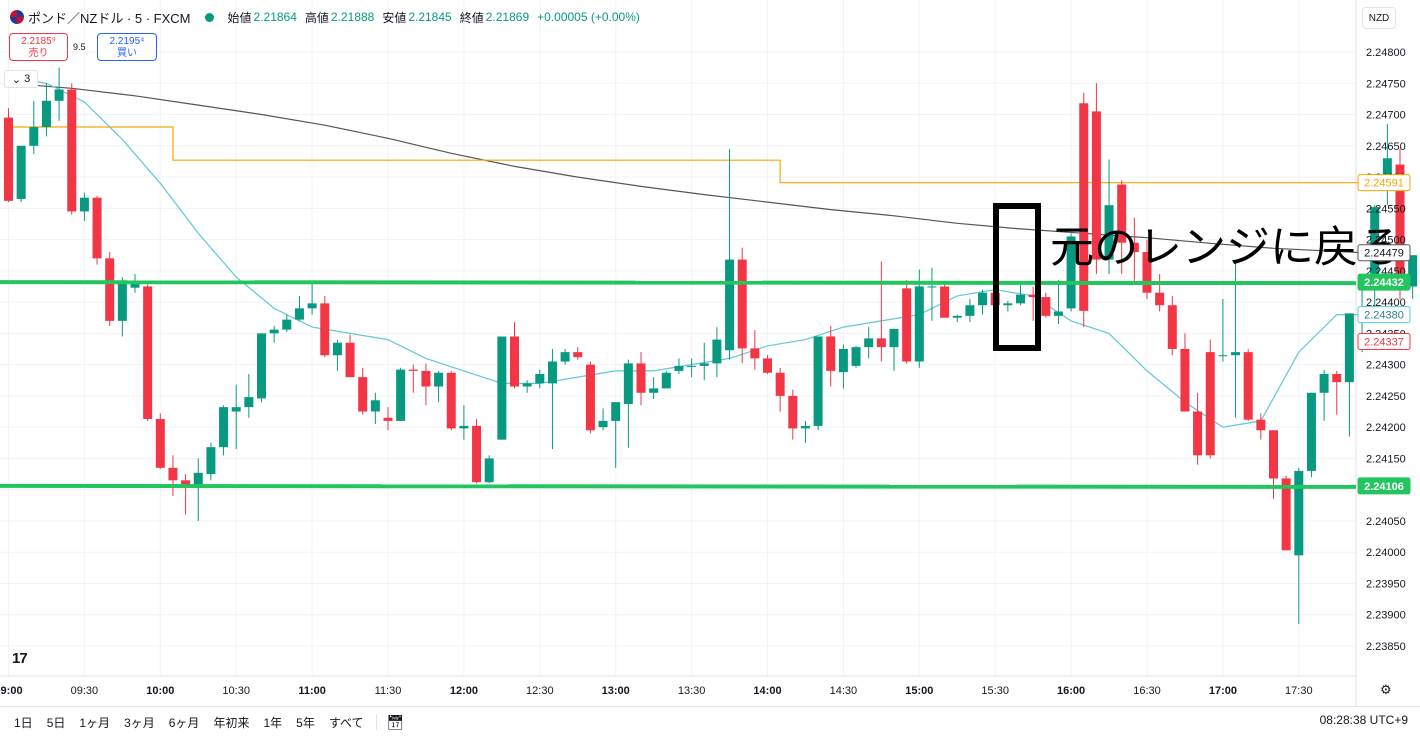 The height and width of the screenshot is (737, 1420). Describe the element at coordinates (209, 17) in the screenshot. I see `market-status-icon` at that location.